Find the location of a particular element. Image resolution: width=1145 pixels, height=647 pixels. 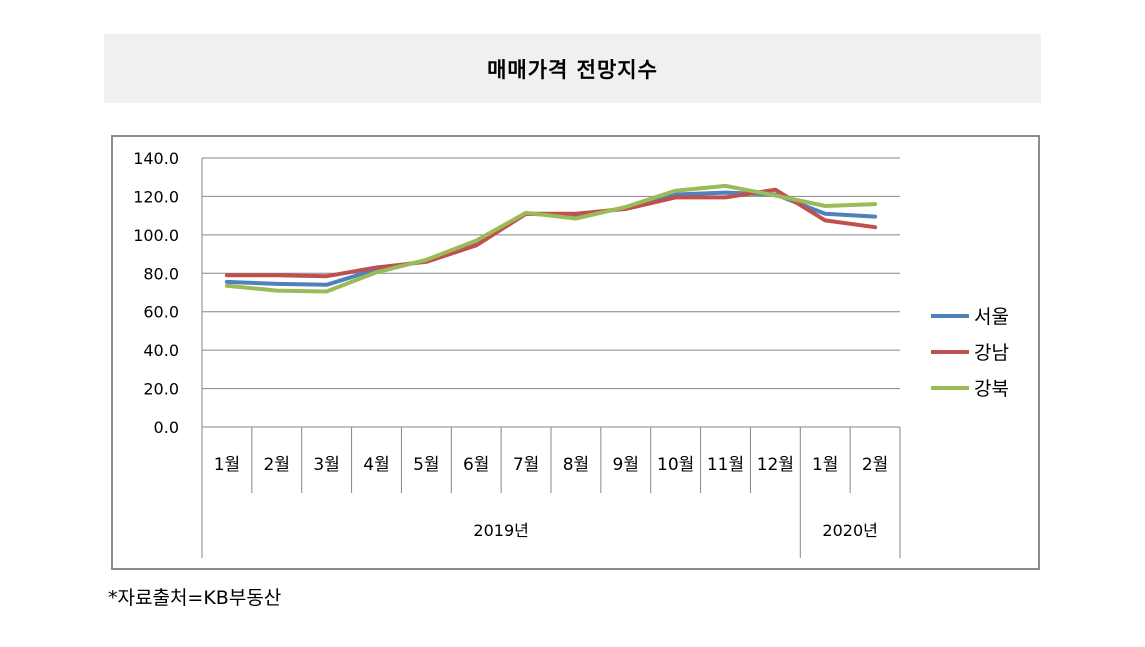

x-tick-label: 11월 is located at coordinates (725, 465).